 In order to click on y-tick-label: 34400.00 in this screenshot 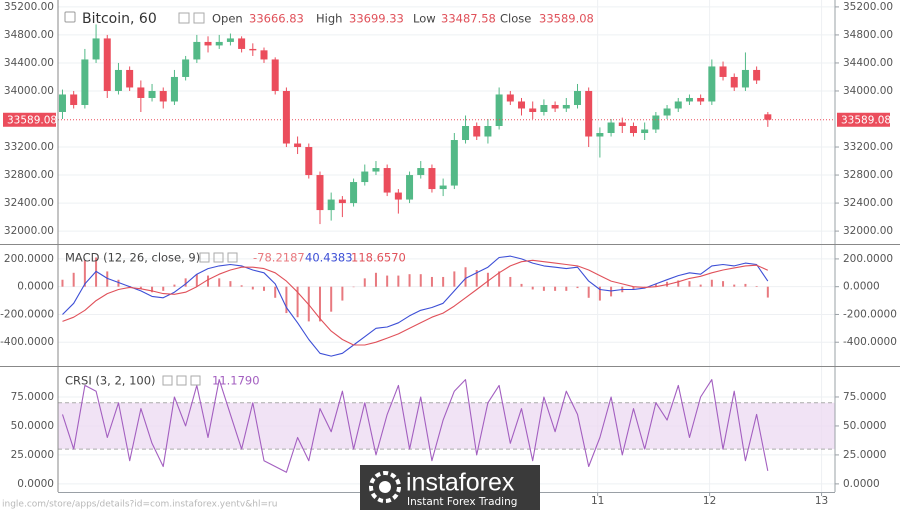, I will do `click(868, 63)`.